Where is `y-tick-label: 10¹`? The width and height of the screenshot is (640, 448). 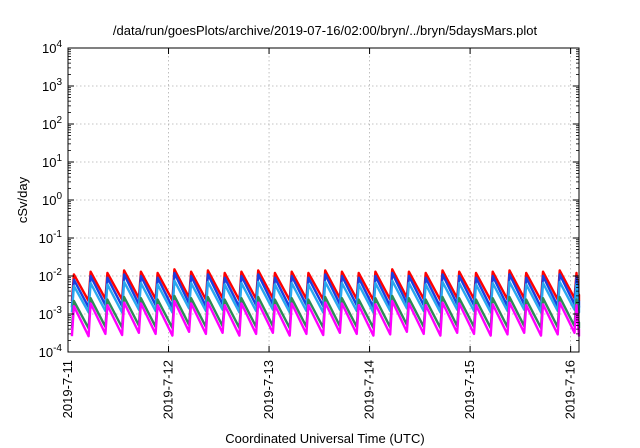 y-tick-label: 10¹ is located at coordinates (52, 161).